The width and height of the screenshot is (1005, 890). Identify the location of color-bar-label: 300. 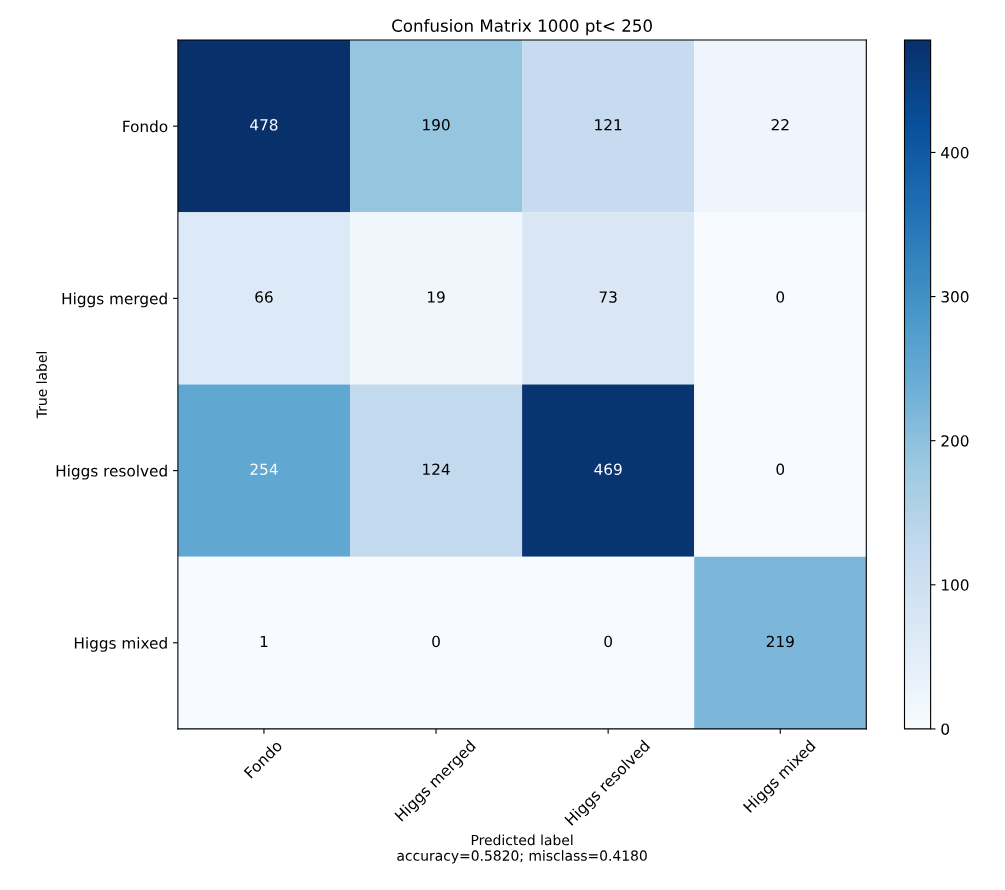
(955, 297).